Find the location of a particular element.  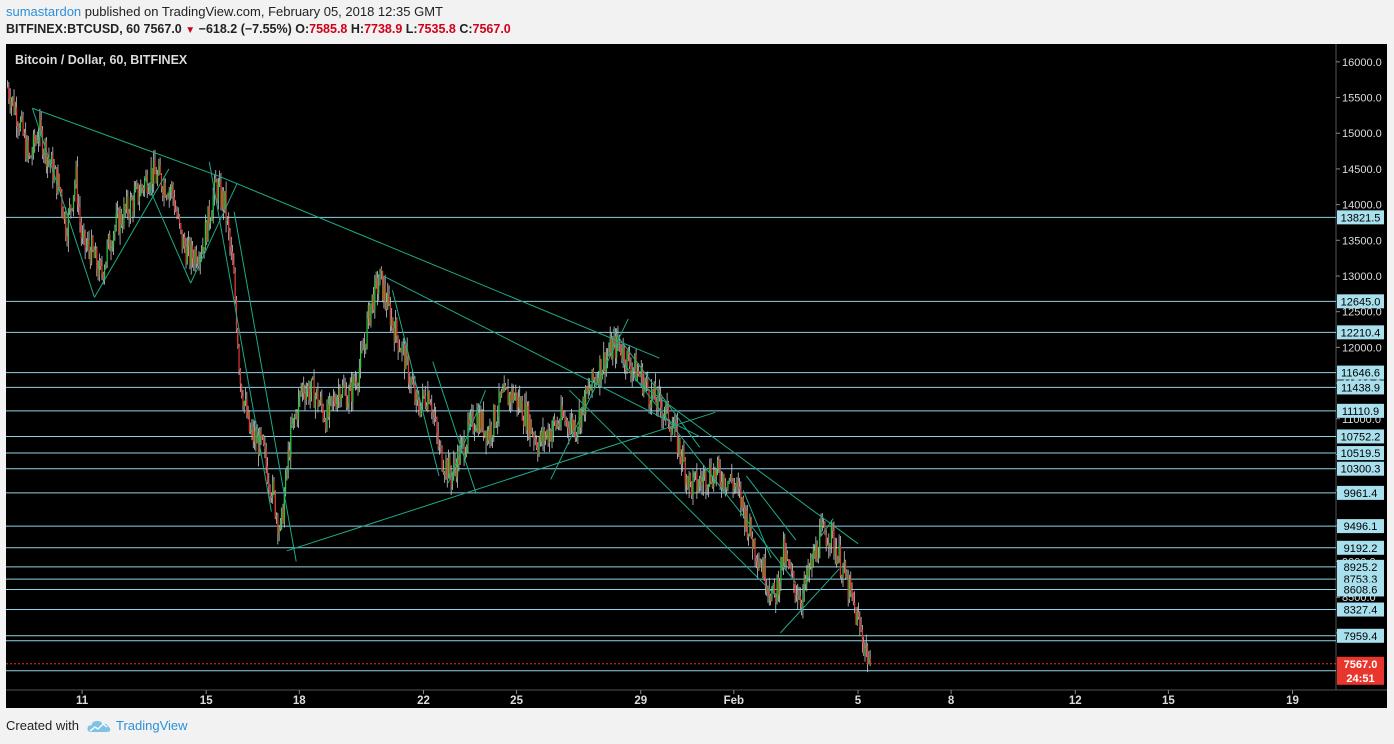

y-tick-label: 15500.0 is located at coordinates (1362, 99).